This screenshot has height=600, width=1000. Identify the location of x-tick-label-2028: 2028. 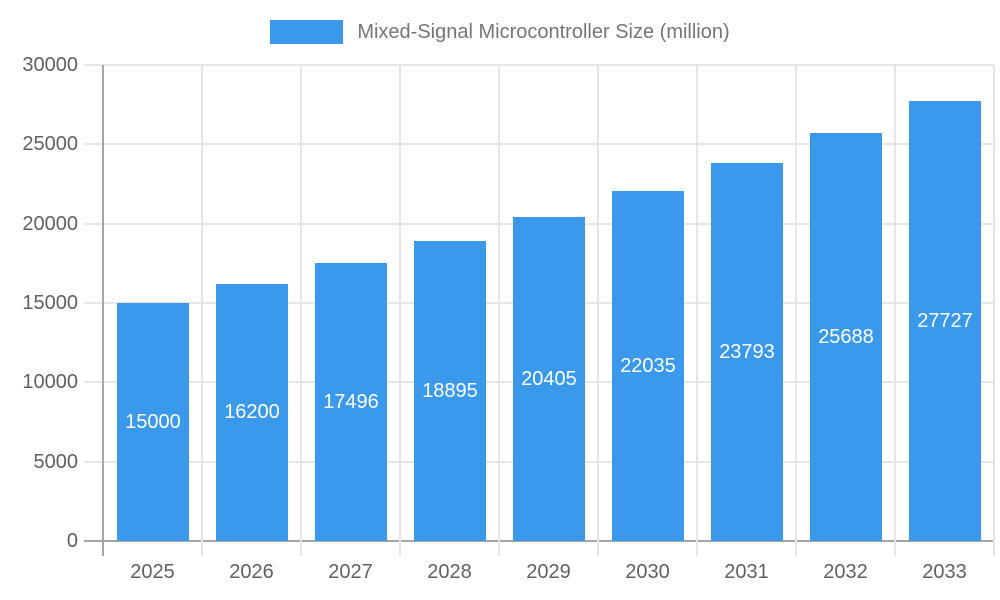
(449, 572).